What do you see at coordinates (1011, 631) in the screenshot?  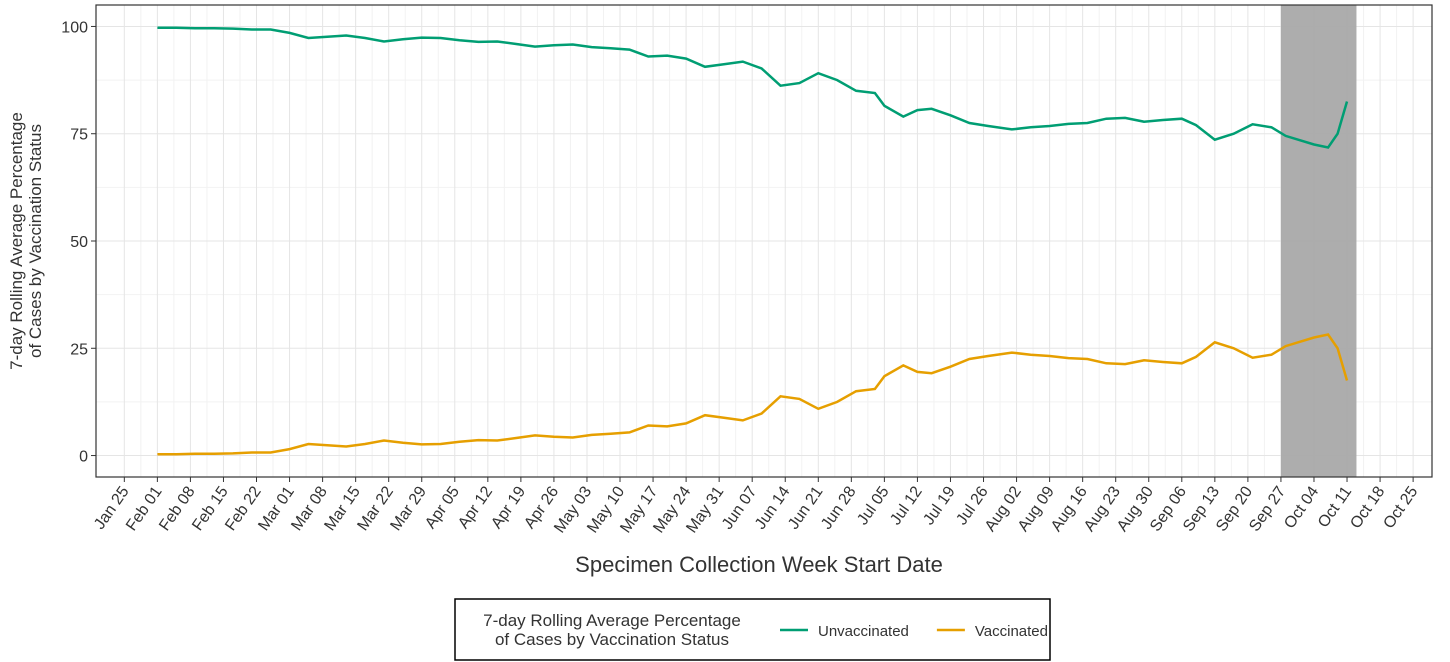 I see `legend-label: Vaccinated` at bounding box center [1011, 631].